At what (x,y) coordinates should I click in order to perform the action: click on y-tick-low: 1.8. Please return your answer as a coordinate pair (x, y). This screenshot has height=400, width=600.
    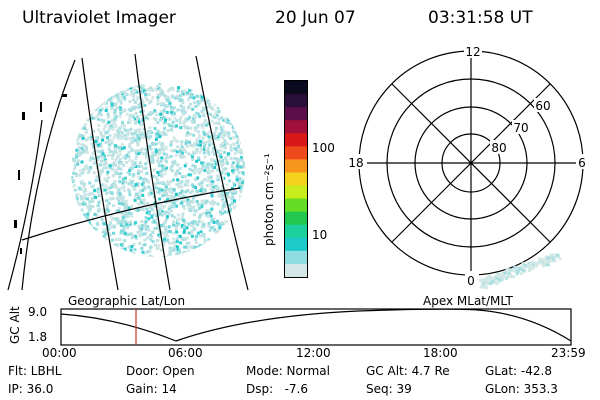
    Looking at the image, I should click on (38, 337).